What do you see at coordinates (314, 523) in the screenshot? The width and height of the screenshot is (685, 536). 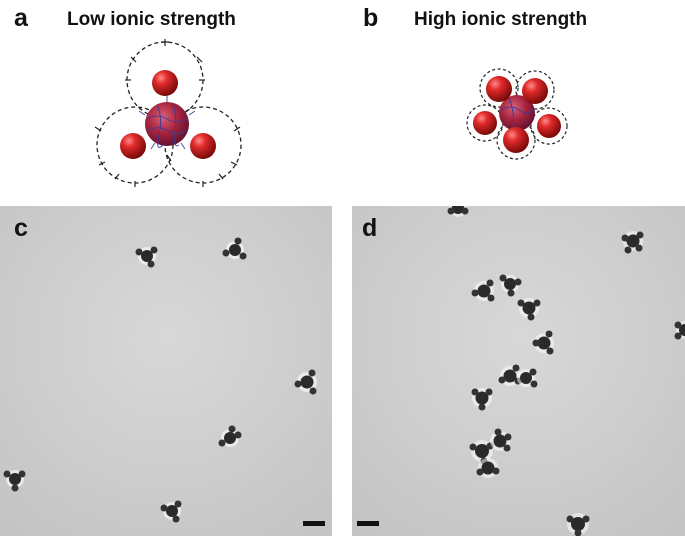 I see `scale-bar-c` at bounding box center [314, 523].